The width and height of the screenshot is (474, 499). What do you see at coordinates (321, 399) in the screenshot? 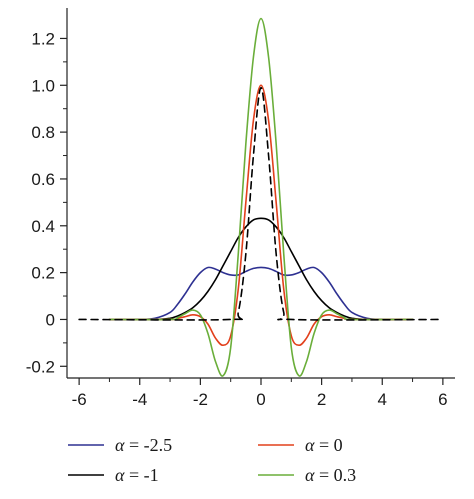
I see `x-tick-label: 2` at bounding box center [321, 399].